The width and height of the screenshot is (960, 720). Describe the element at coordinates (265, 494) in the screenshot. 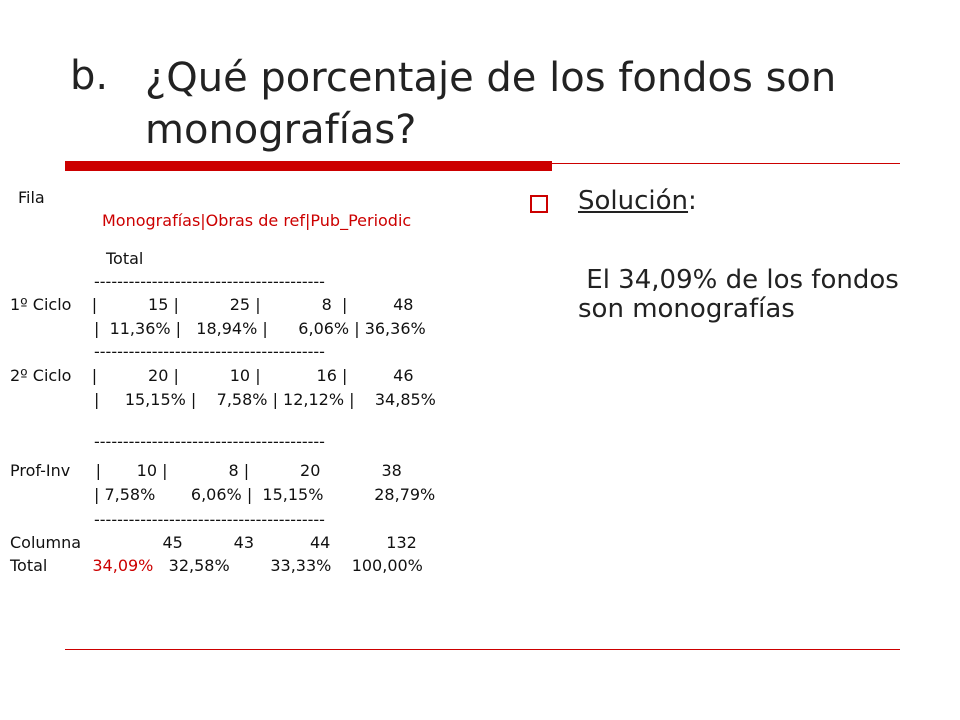

I see `row-3-percentages: | 7,58% 6,06% | 15,15% 28,79%` at that location.